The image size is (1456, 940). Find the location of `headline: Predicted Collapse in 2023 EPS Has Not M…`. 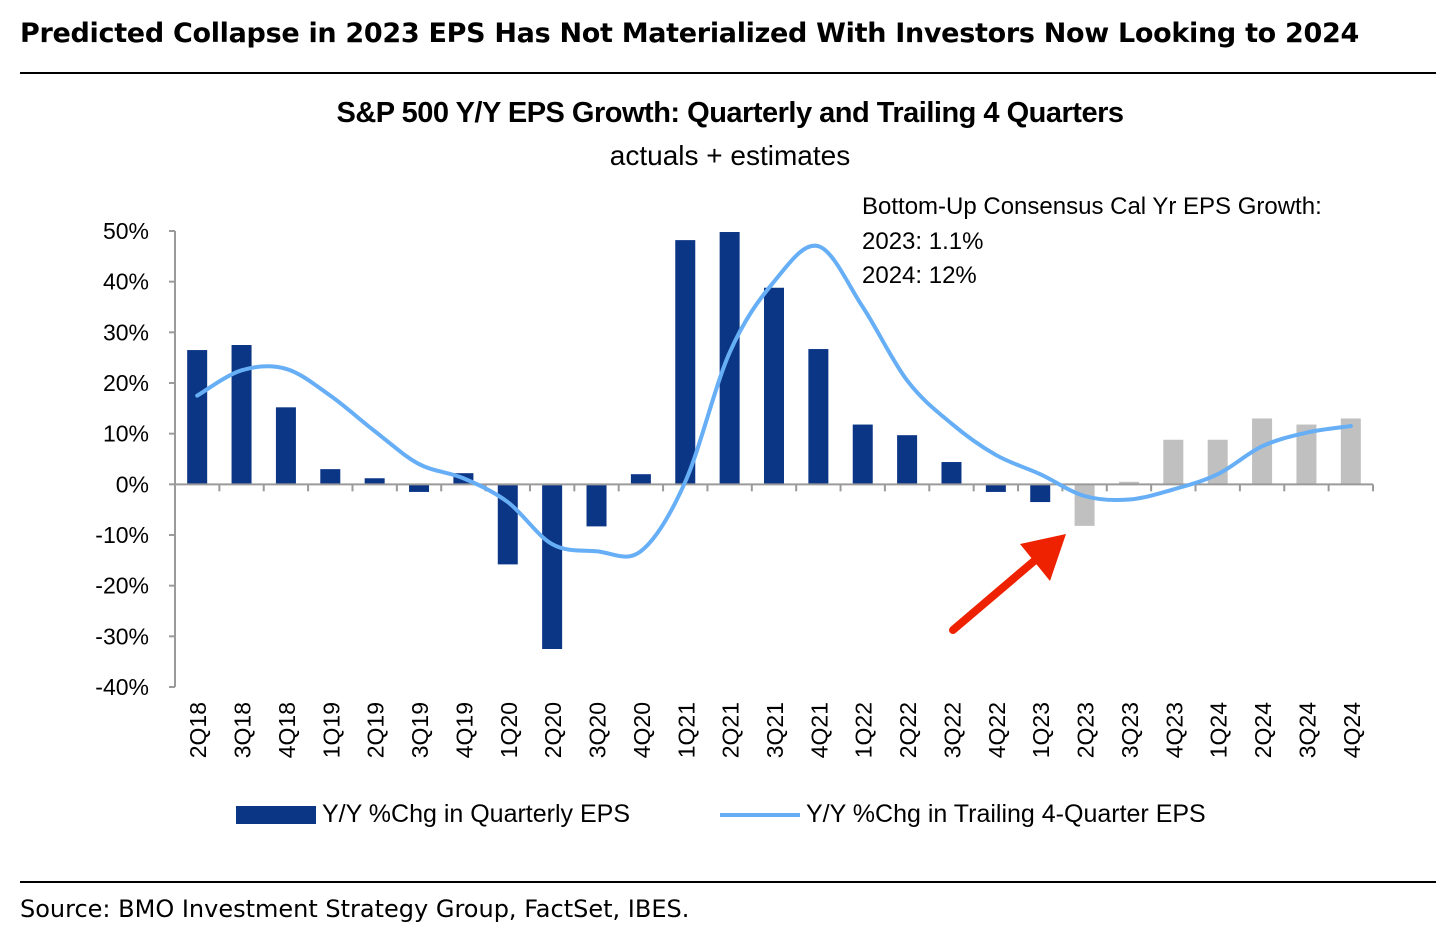

headline: Predicted Collapse in 2023 EPS Has Not M… is located at coordinates (689, 33).